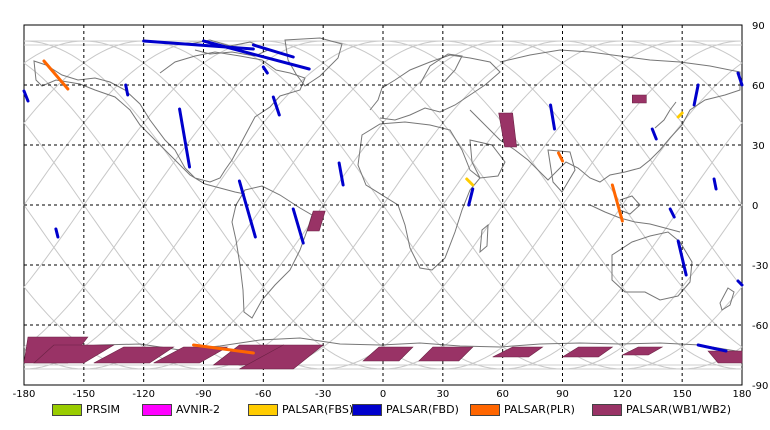 The width and height of the screenshot is (770, 430). Describe the element at coordinates (758, 146) in the screenshot. I see `y-tick-label: 30` at that location.